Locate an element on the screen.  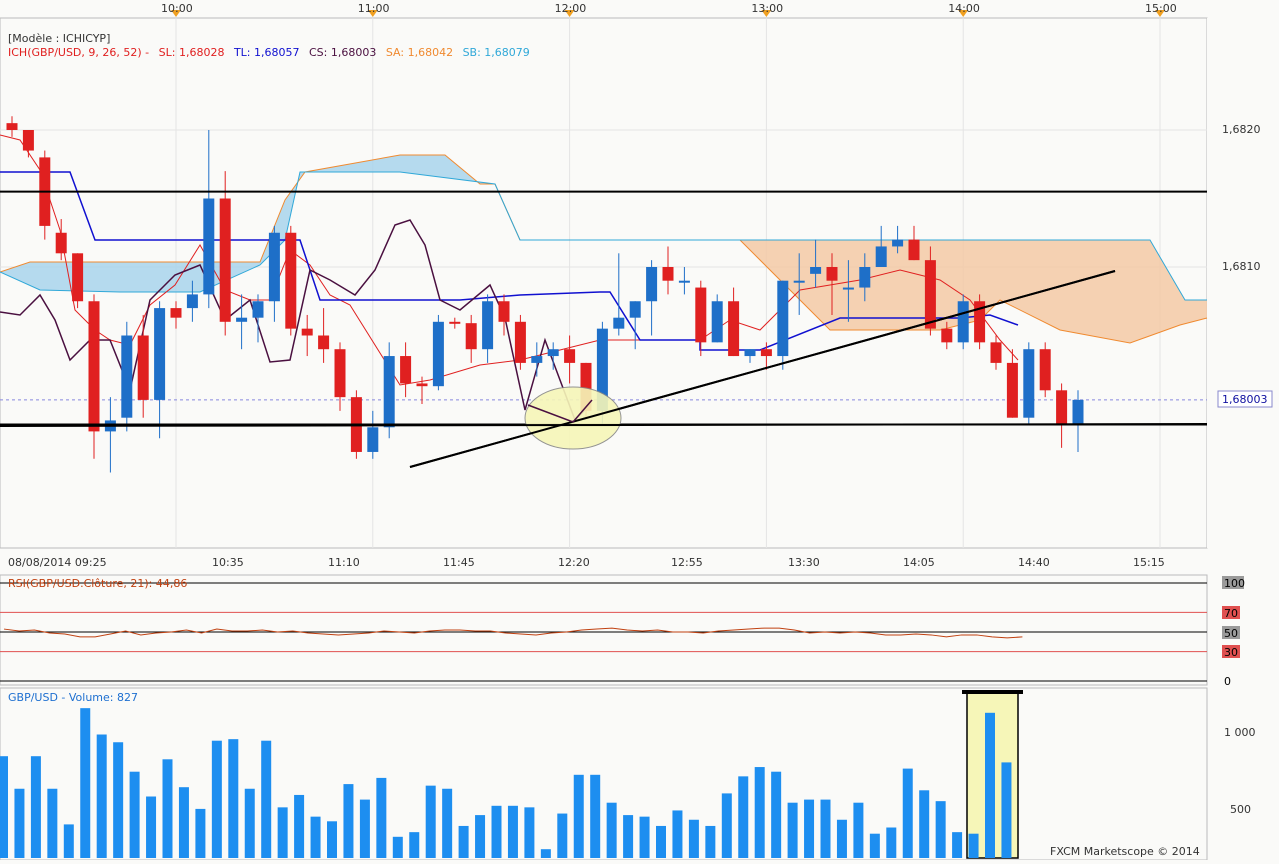
current-price-box is located at coordinates (1245, 399).